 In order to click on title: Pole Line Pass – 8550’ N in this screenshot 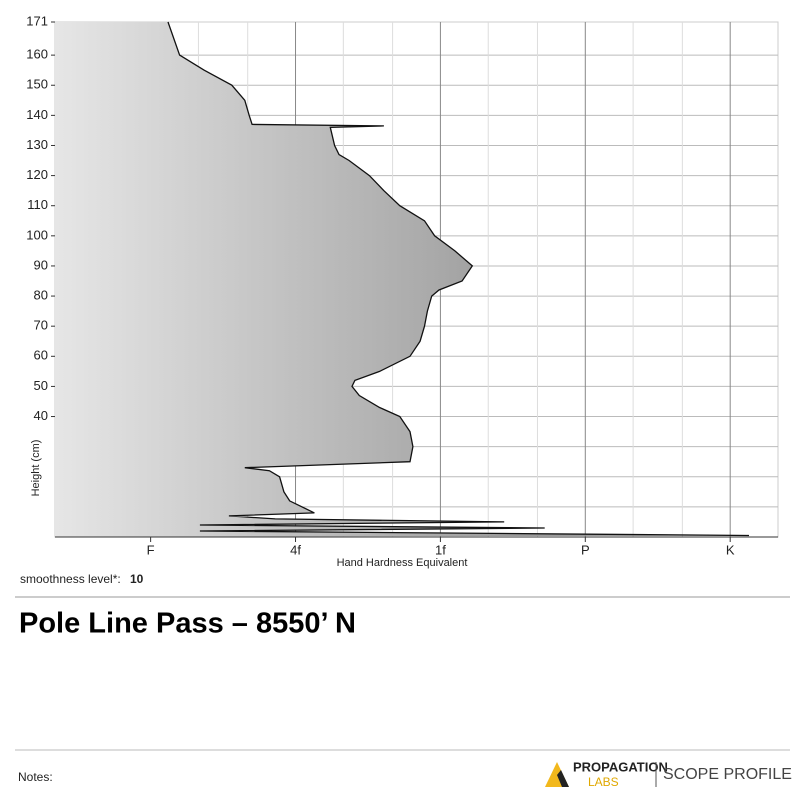, I will do `click(187, 624)`.